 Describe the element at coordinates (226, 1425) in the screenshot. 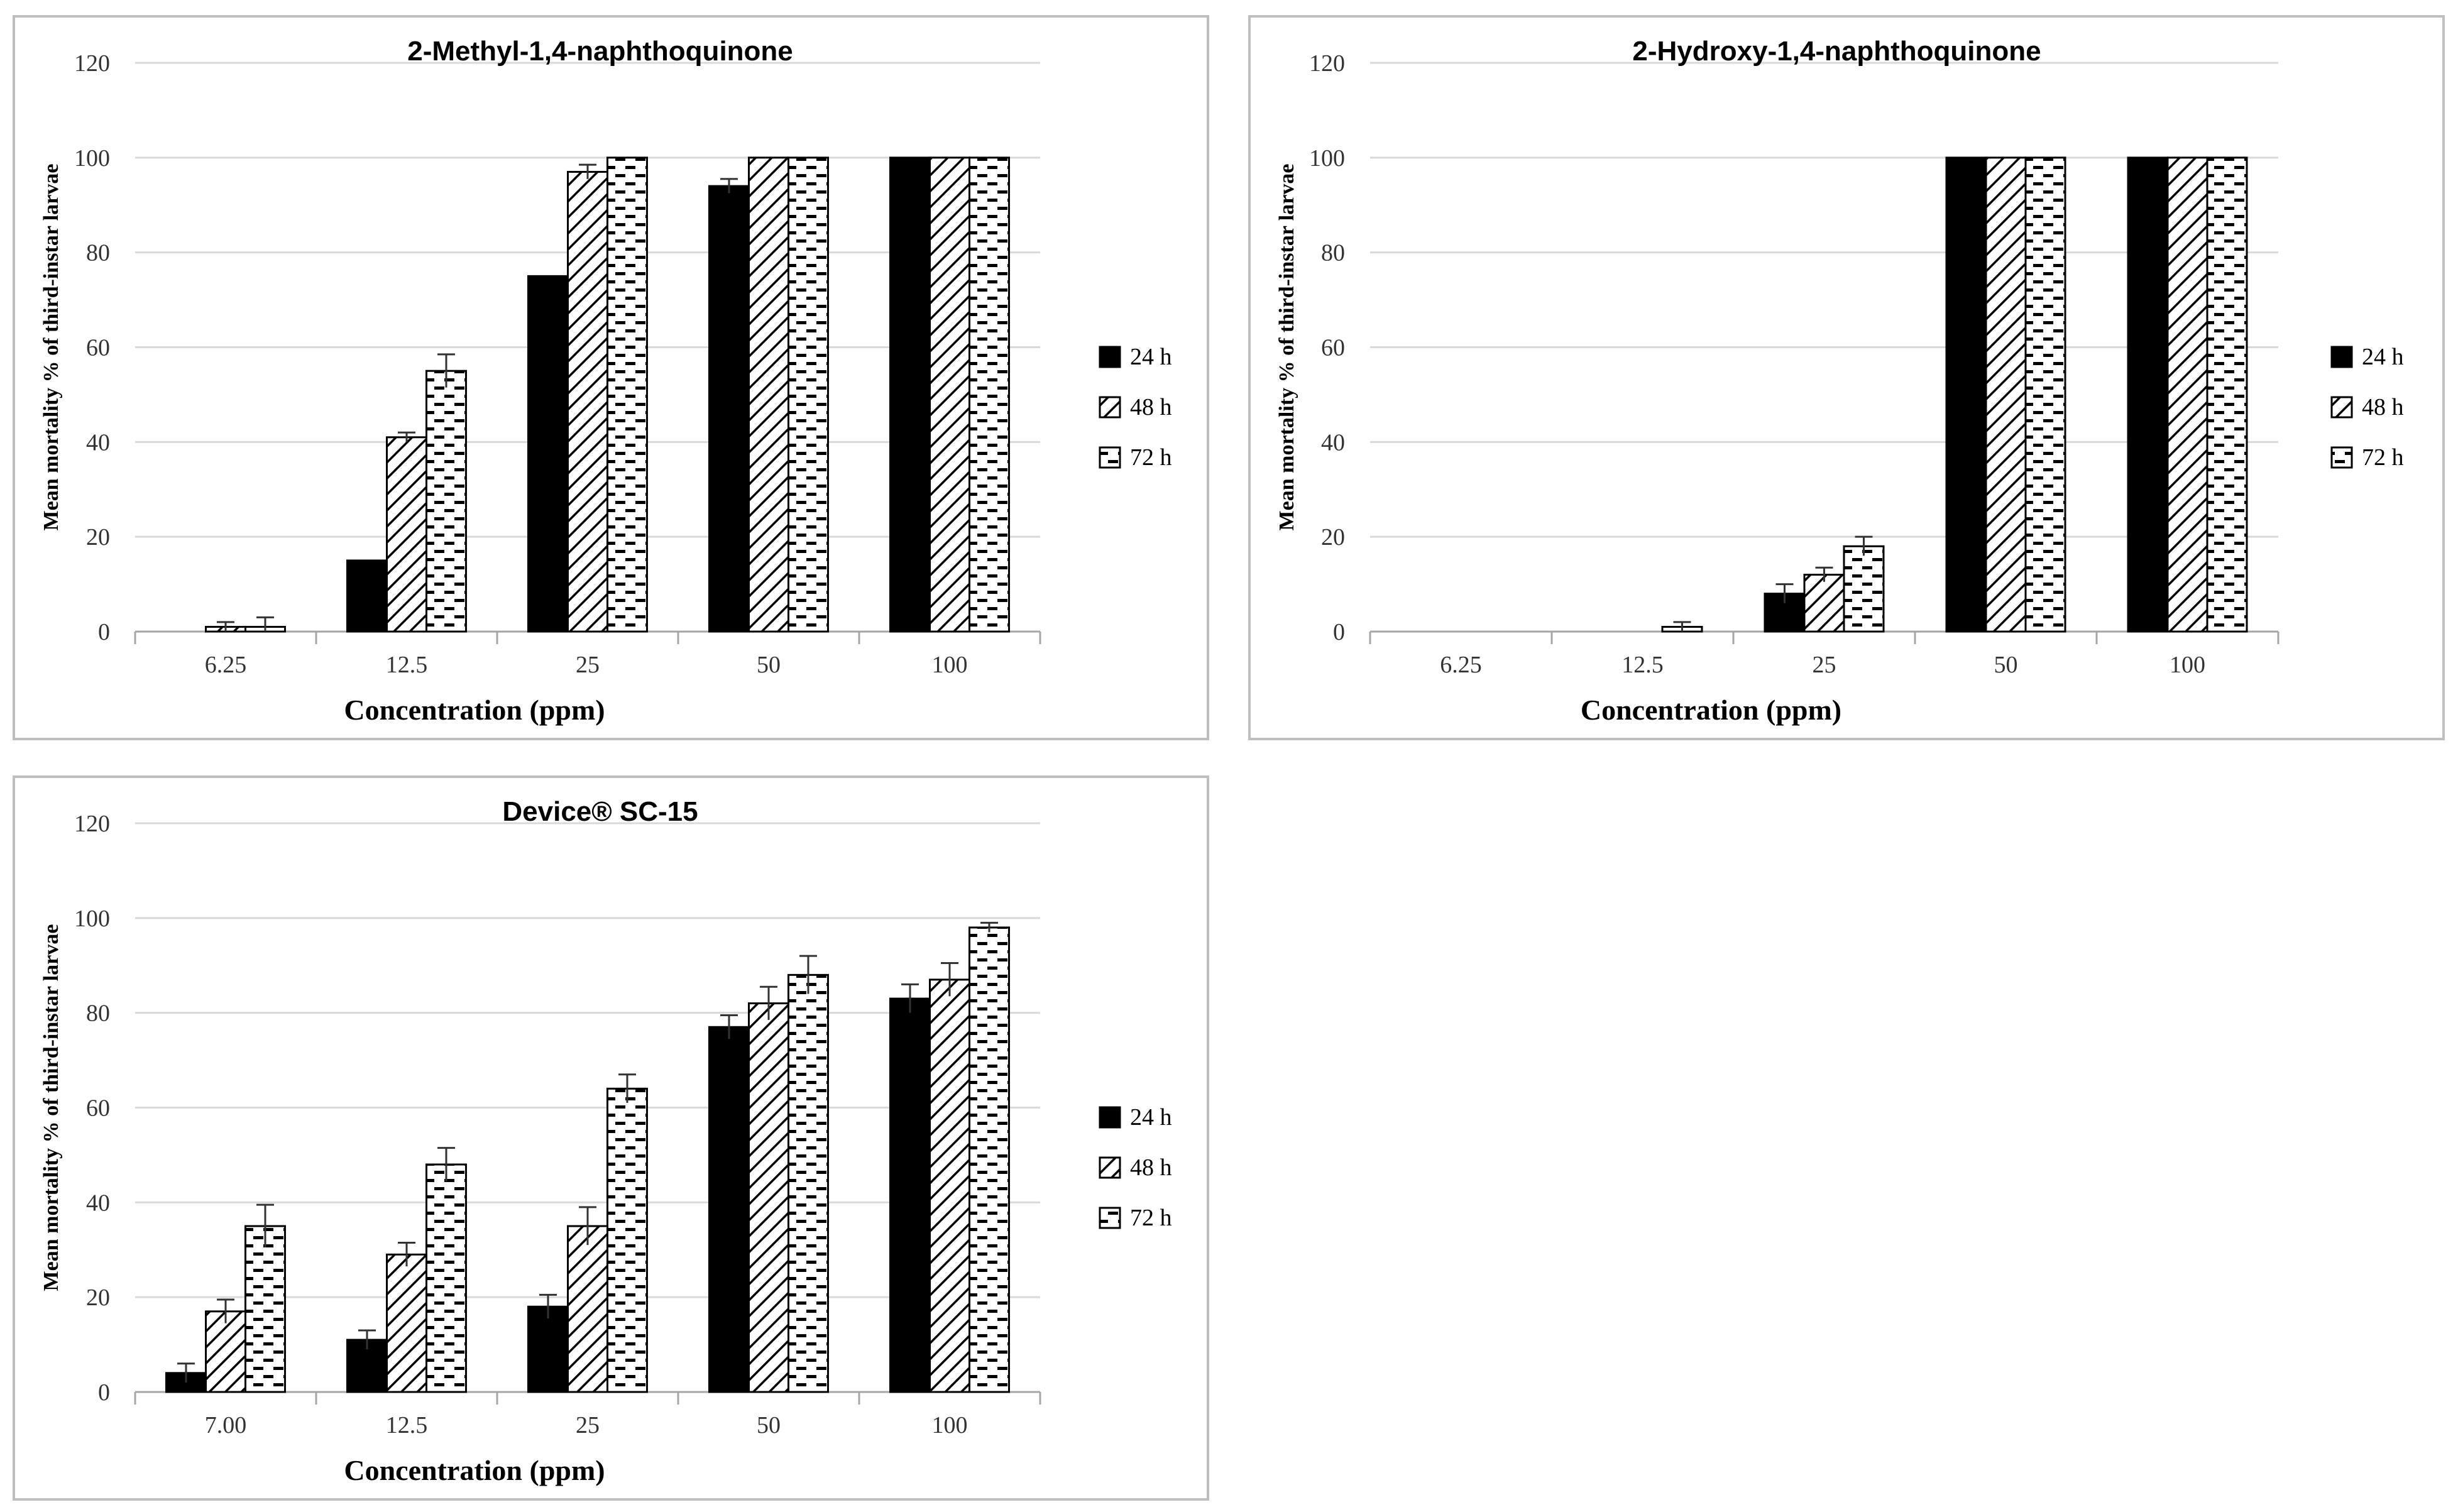

I see `x-tick-label: 7.00` at that location.